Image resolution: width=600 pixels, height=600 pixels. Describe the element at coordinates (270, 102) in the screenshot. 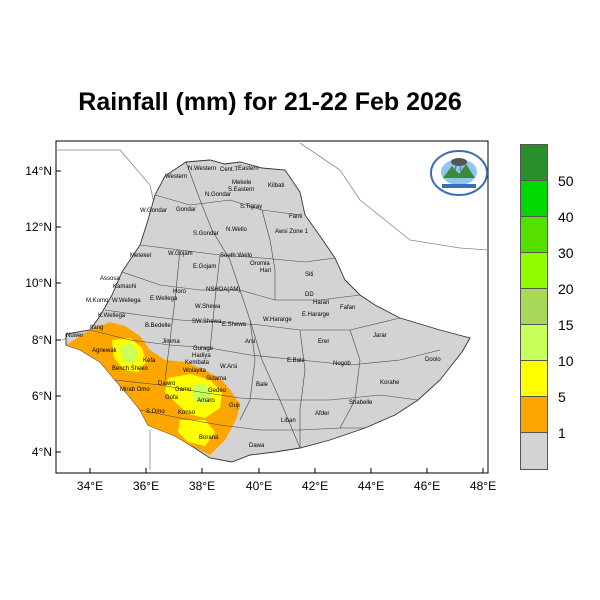

I see `map-title: Rainfall (mm) for 21-22 Feb 2026` at that location.